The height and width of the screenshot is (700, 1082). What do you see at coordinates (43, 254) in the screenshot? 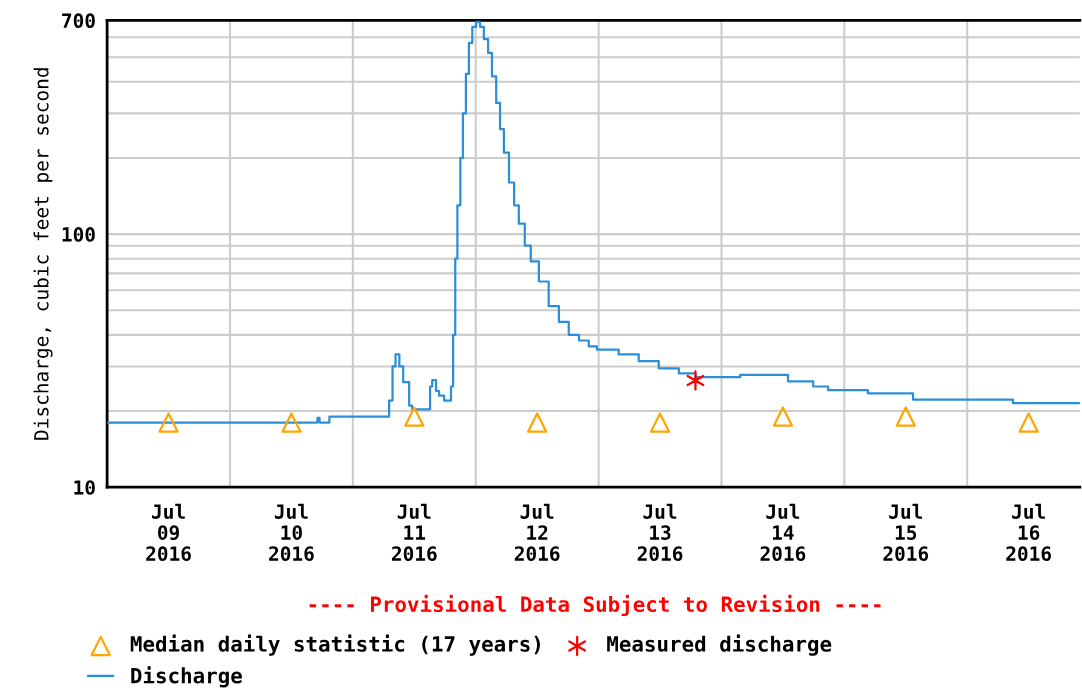
I see `y-axis-title: Discharge, cubic feet per second` at bounding box center [43, 254].